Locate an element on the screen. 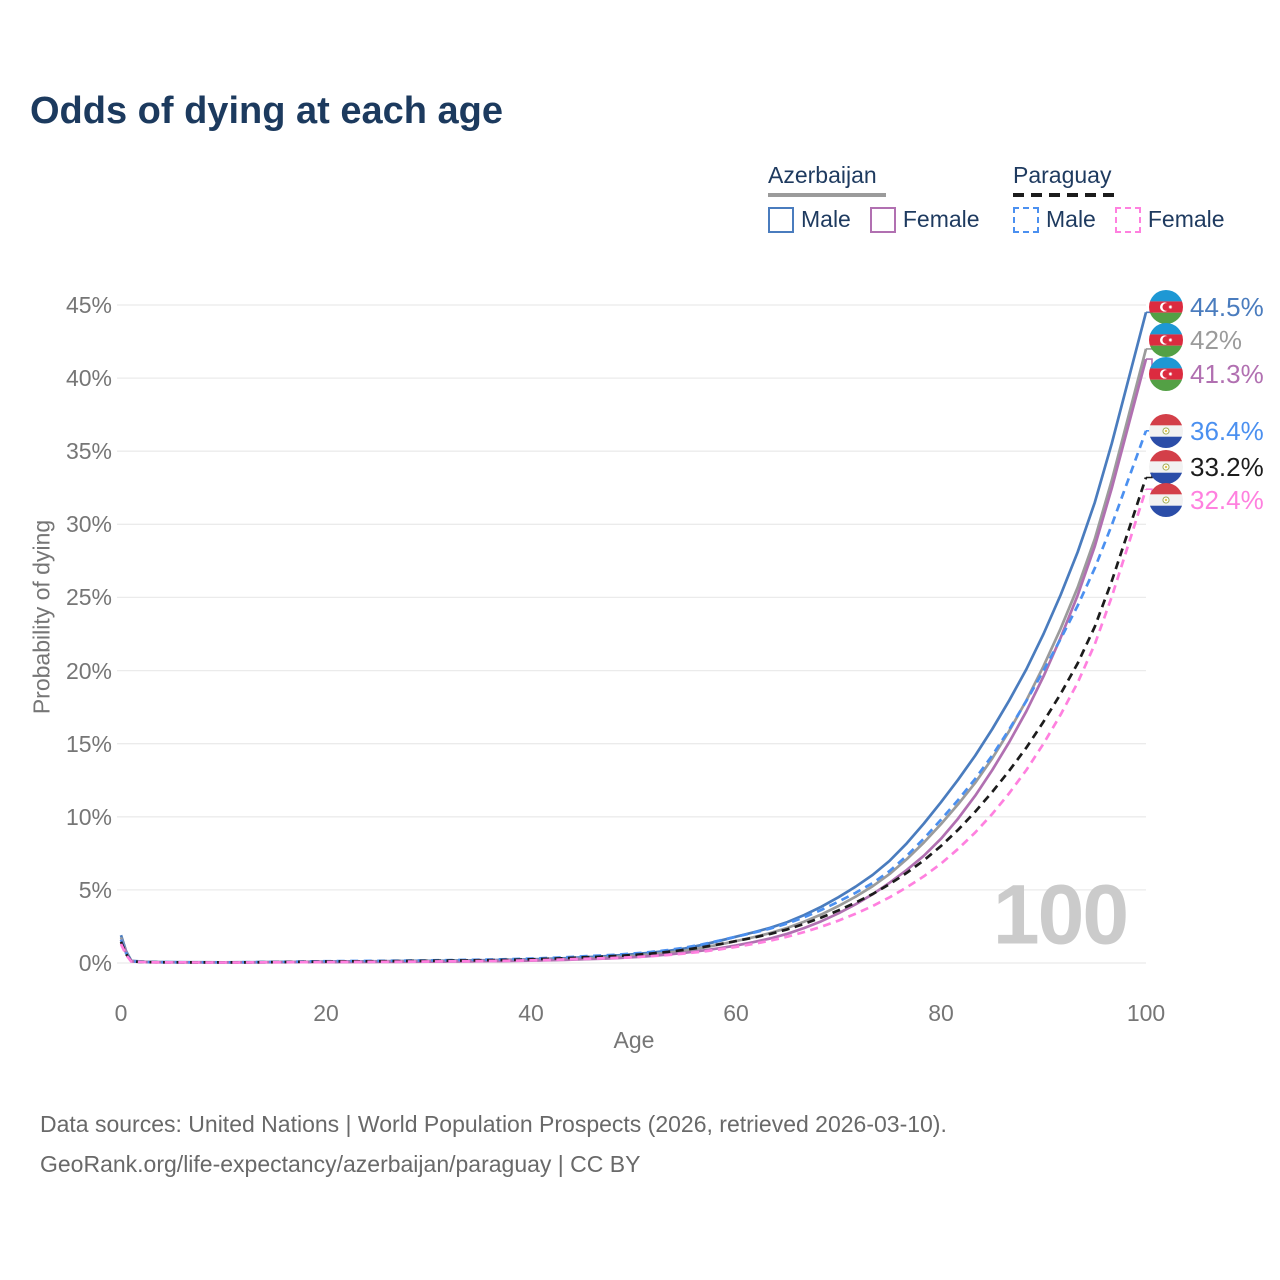  end-label-leader-azerbaijan-all is located at coordinates (1151, 344).